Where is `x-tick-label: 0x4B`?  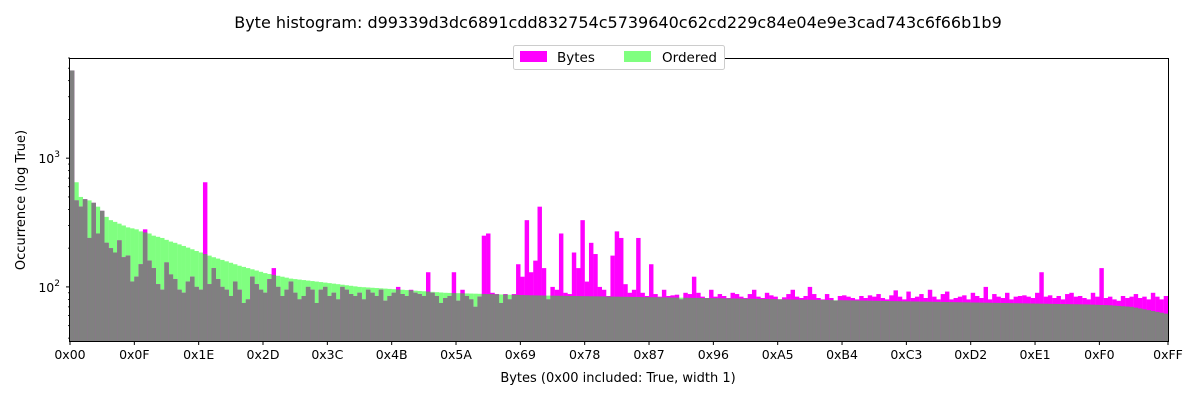
x-tick-label: 0x4B is located at coordinates (392, 354).